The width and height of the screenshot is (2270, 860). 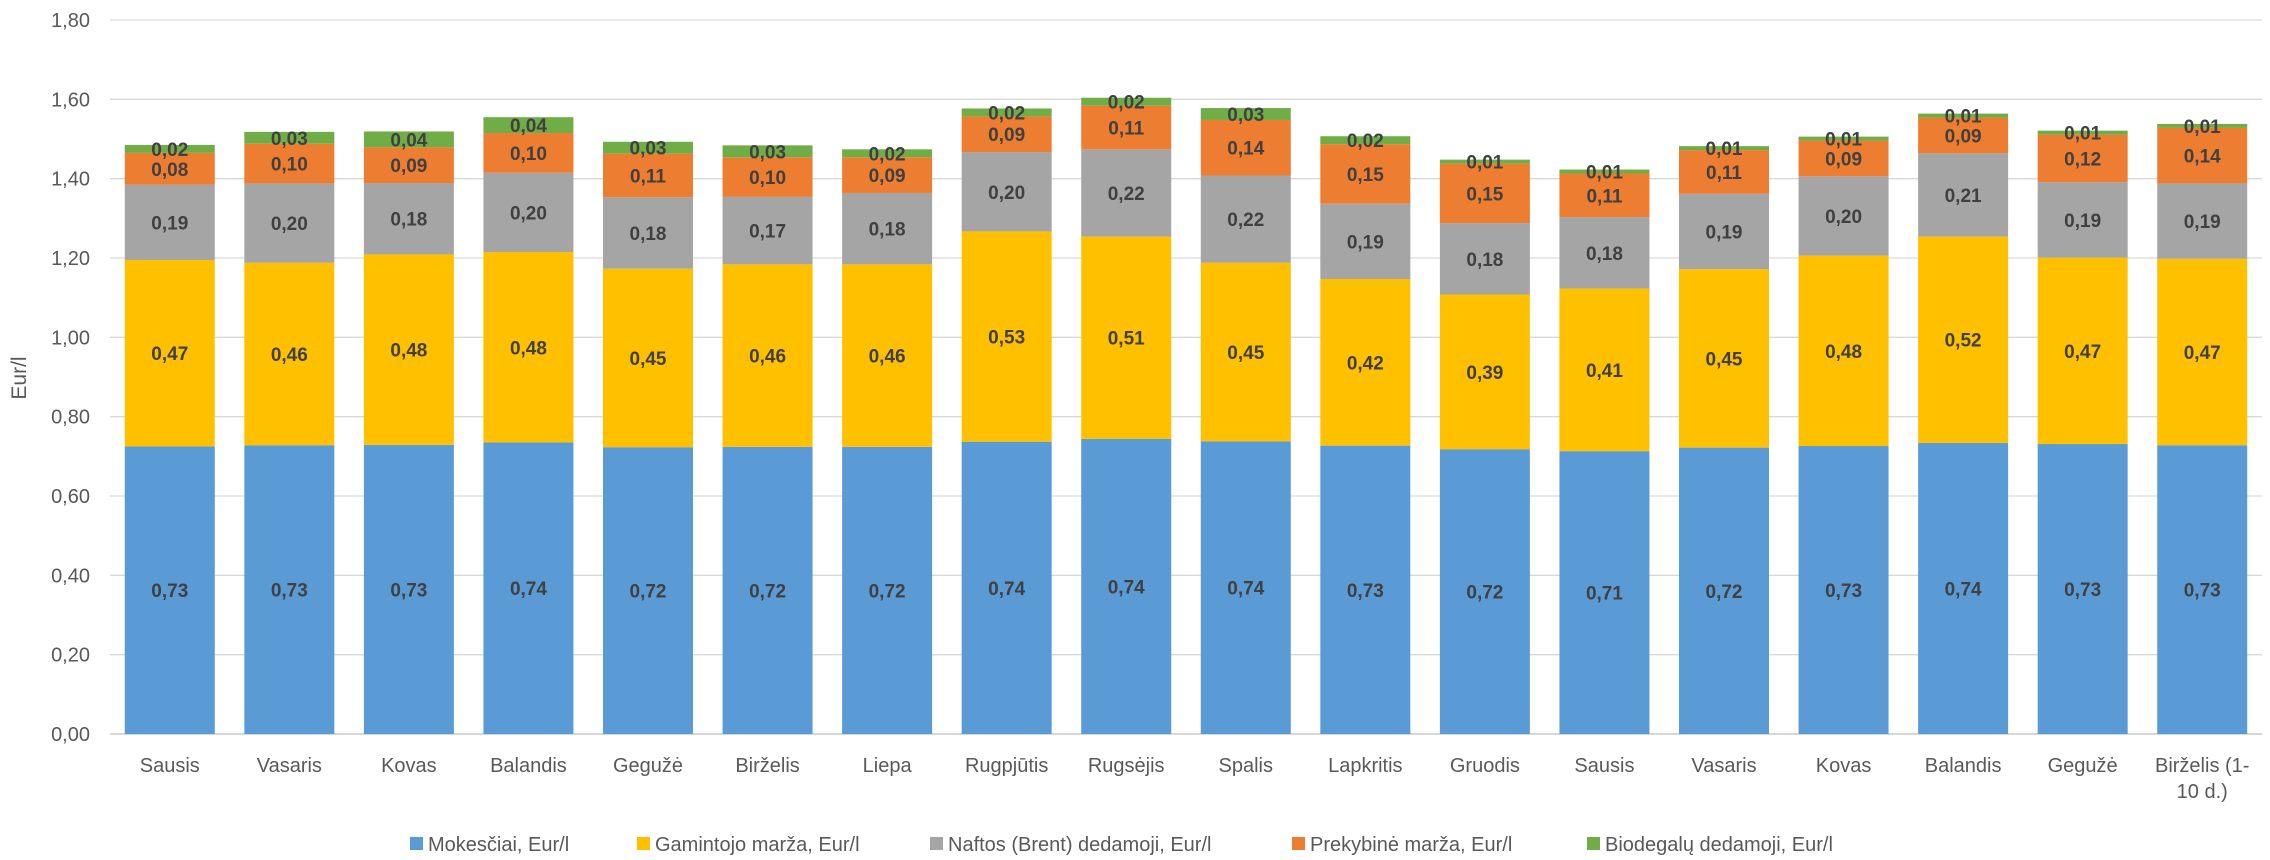 What do you see at coordinates (1245, 353) in the screenshot?
I see `data-label: 0,45` at bounding box center [1245, 353].